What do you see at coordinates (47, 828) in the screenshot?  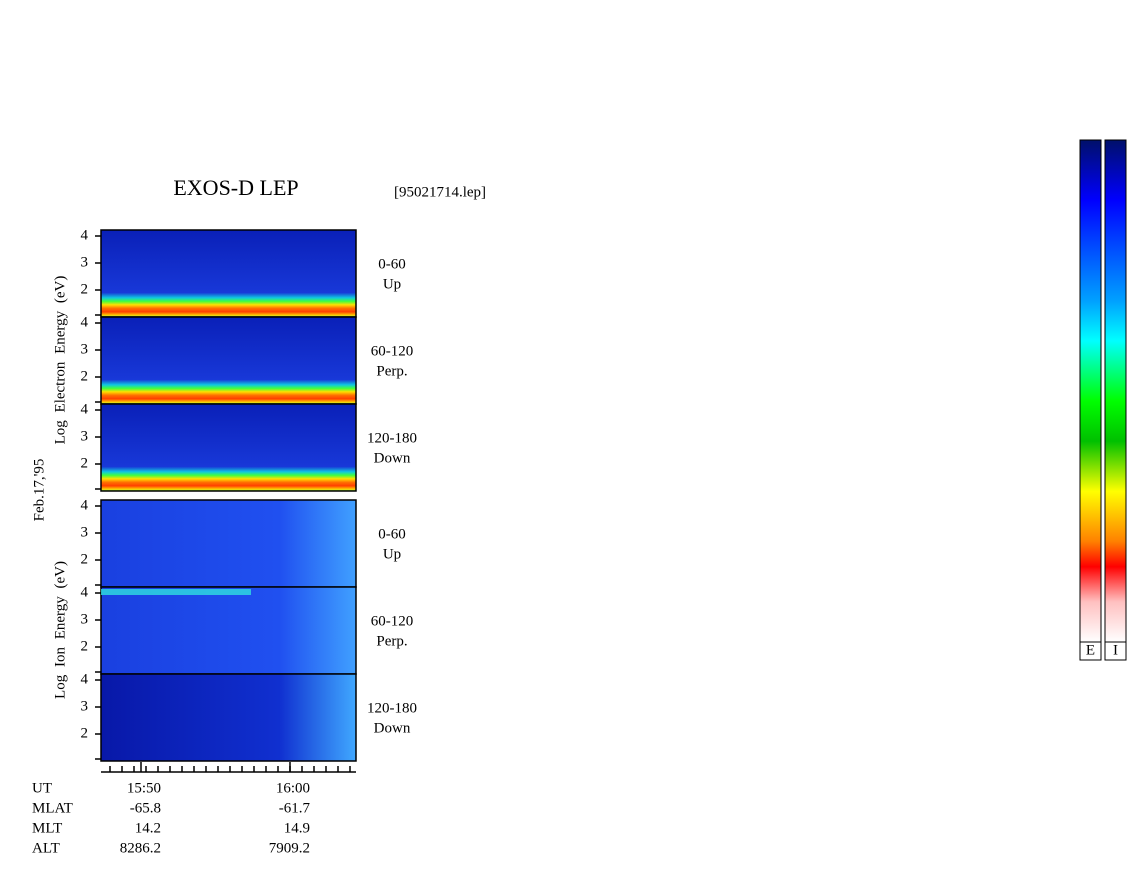 I see `row-label: MLT` at bounding box center [47, 828].